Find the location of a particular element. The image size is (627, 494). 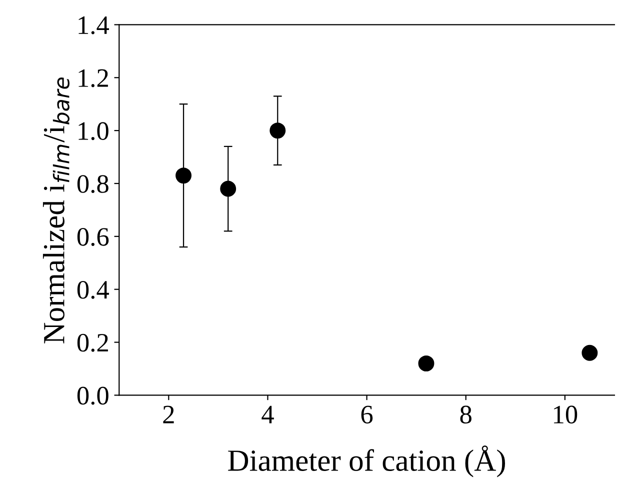

y-tick-label: 0.0 is located at coordinates (92, 395).